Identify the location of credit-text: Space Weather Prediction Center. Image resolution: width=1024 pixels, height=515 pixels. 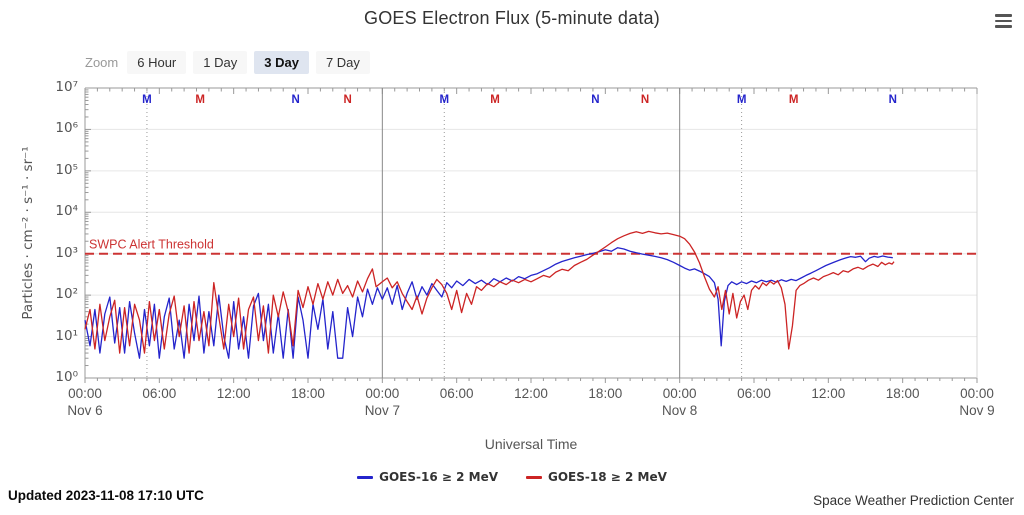
(913, 500).